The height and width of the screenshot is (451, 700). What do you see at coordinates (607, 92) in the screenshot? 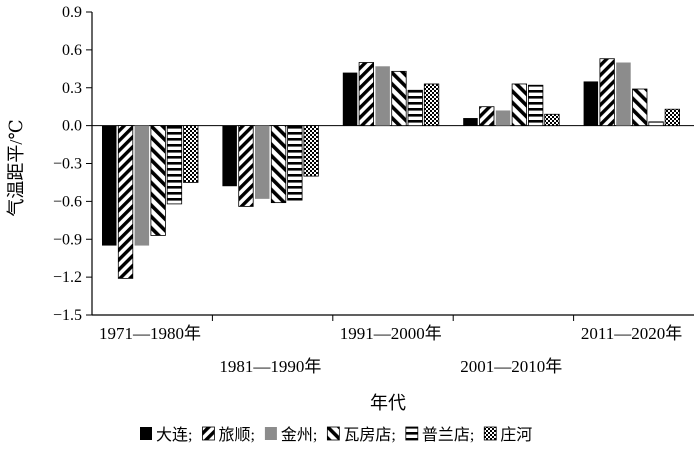
I see `bar-旅顺-4` at bounding box center [607, 92].